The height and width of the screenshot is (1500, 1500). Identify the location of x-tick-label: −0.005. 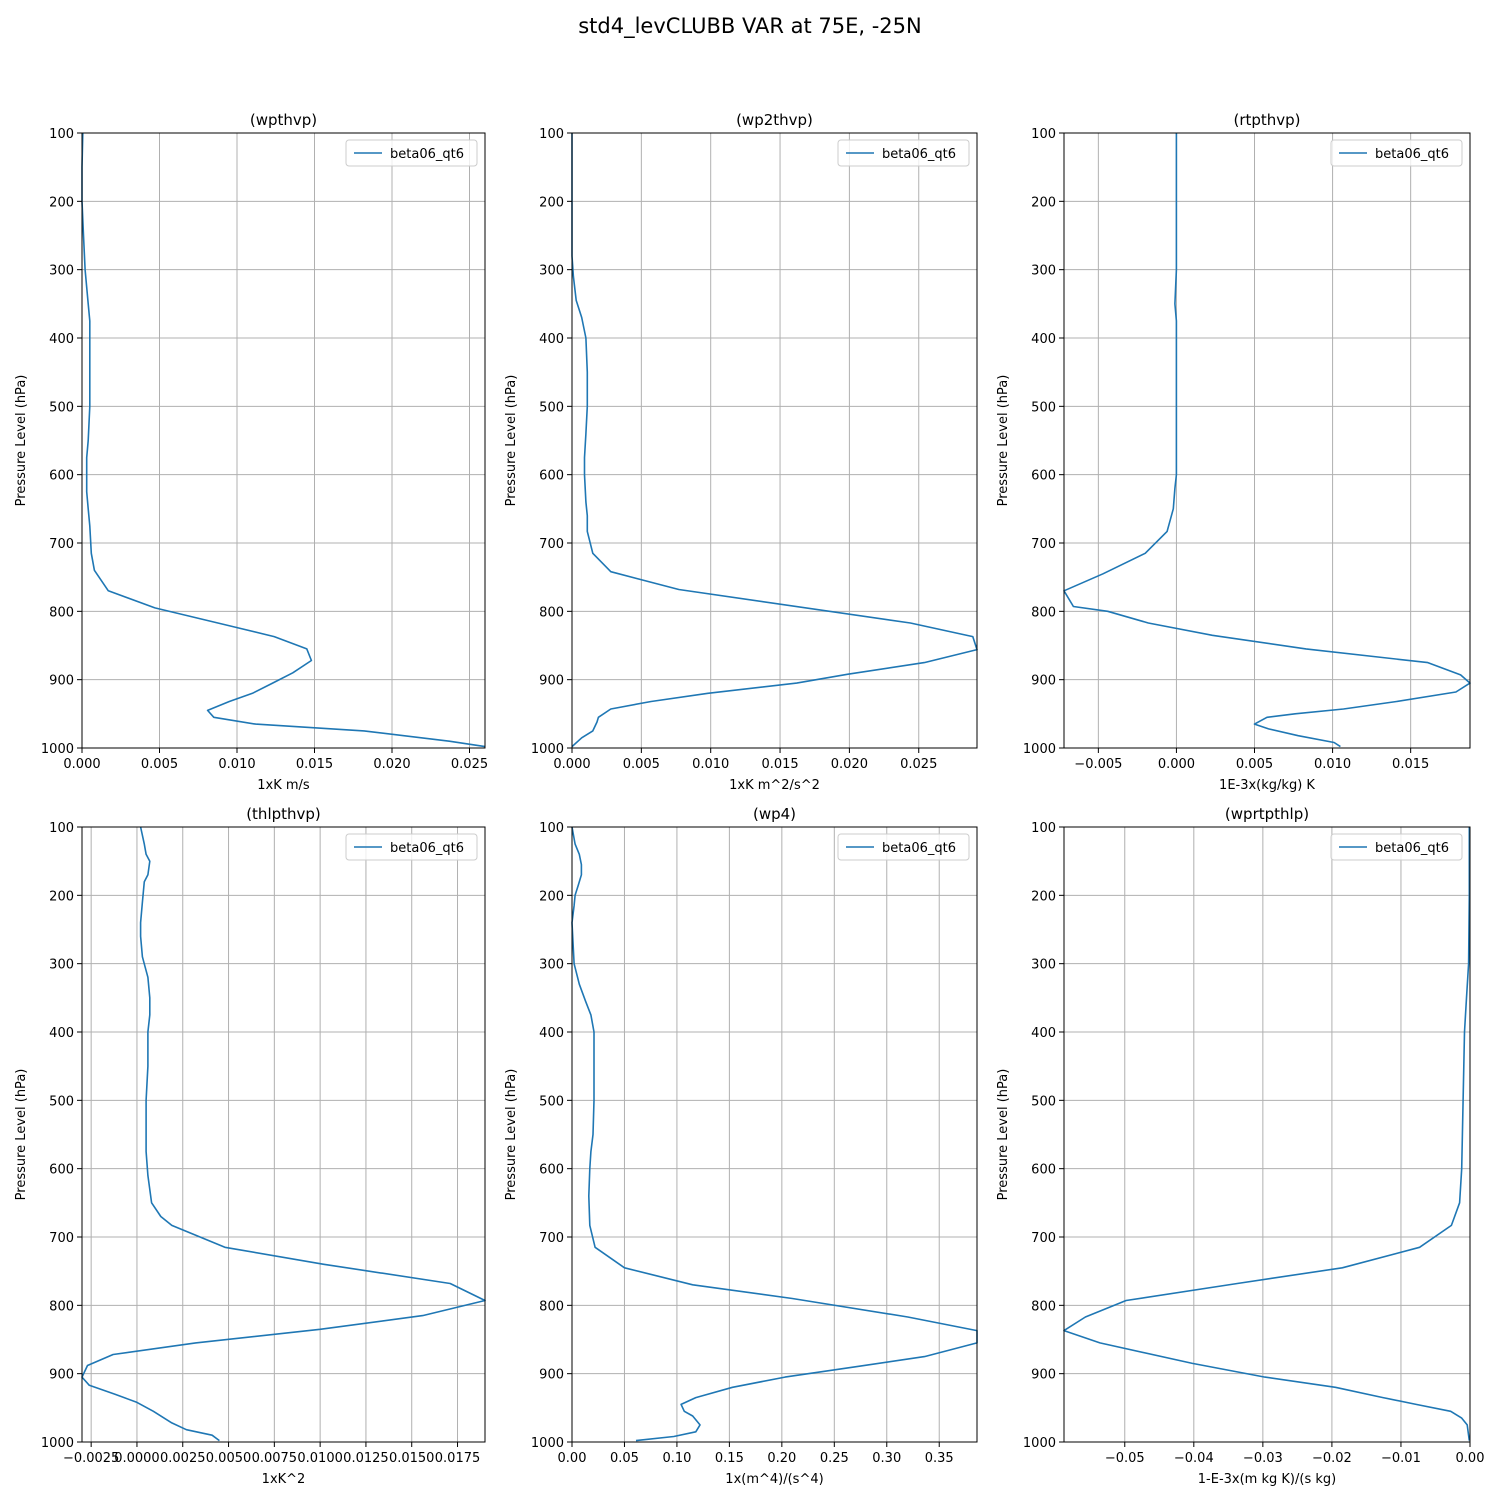
(1098, 764).